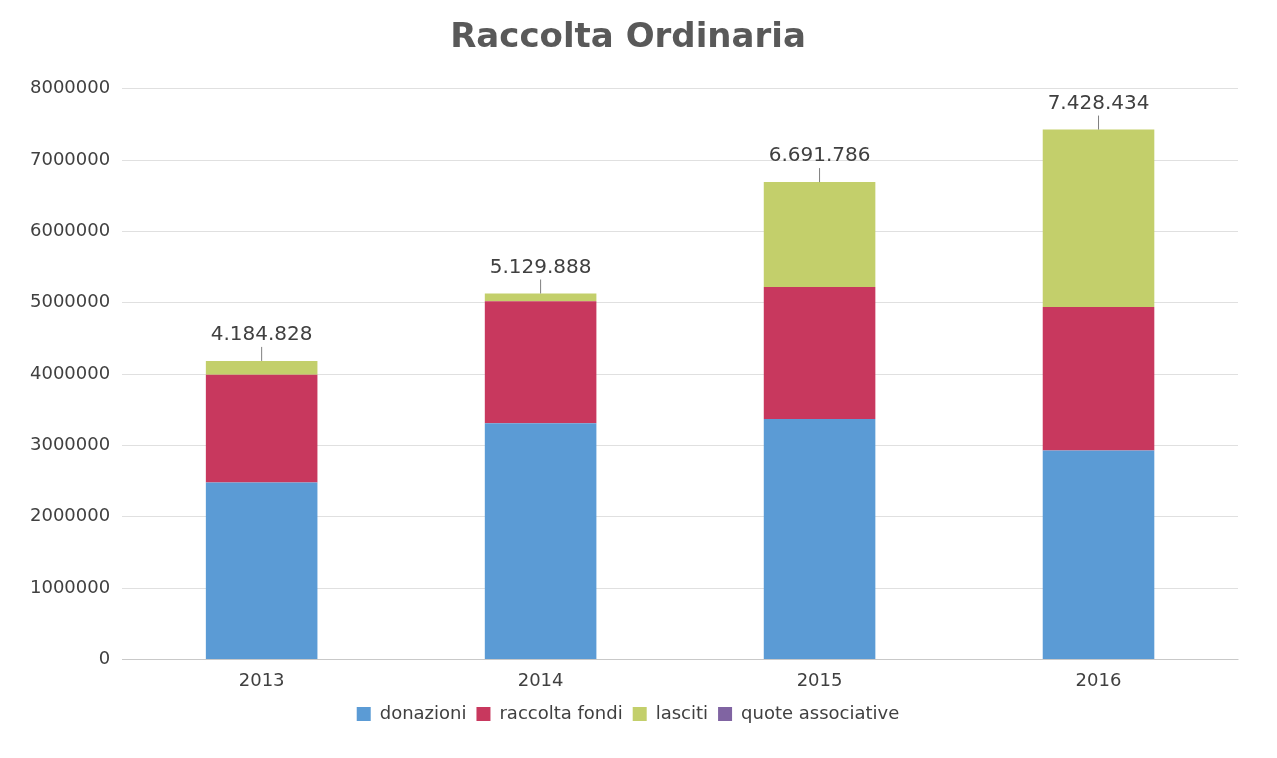 This screenshot has width=1277, height=758. I want to click on x-tick-label: 2013, so click(261, 679).